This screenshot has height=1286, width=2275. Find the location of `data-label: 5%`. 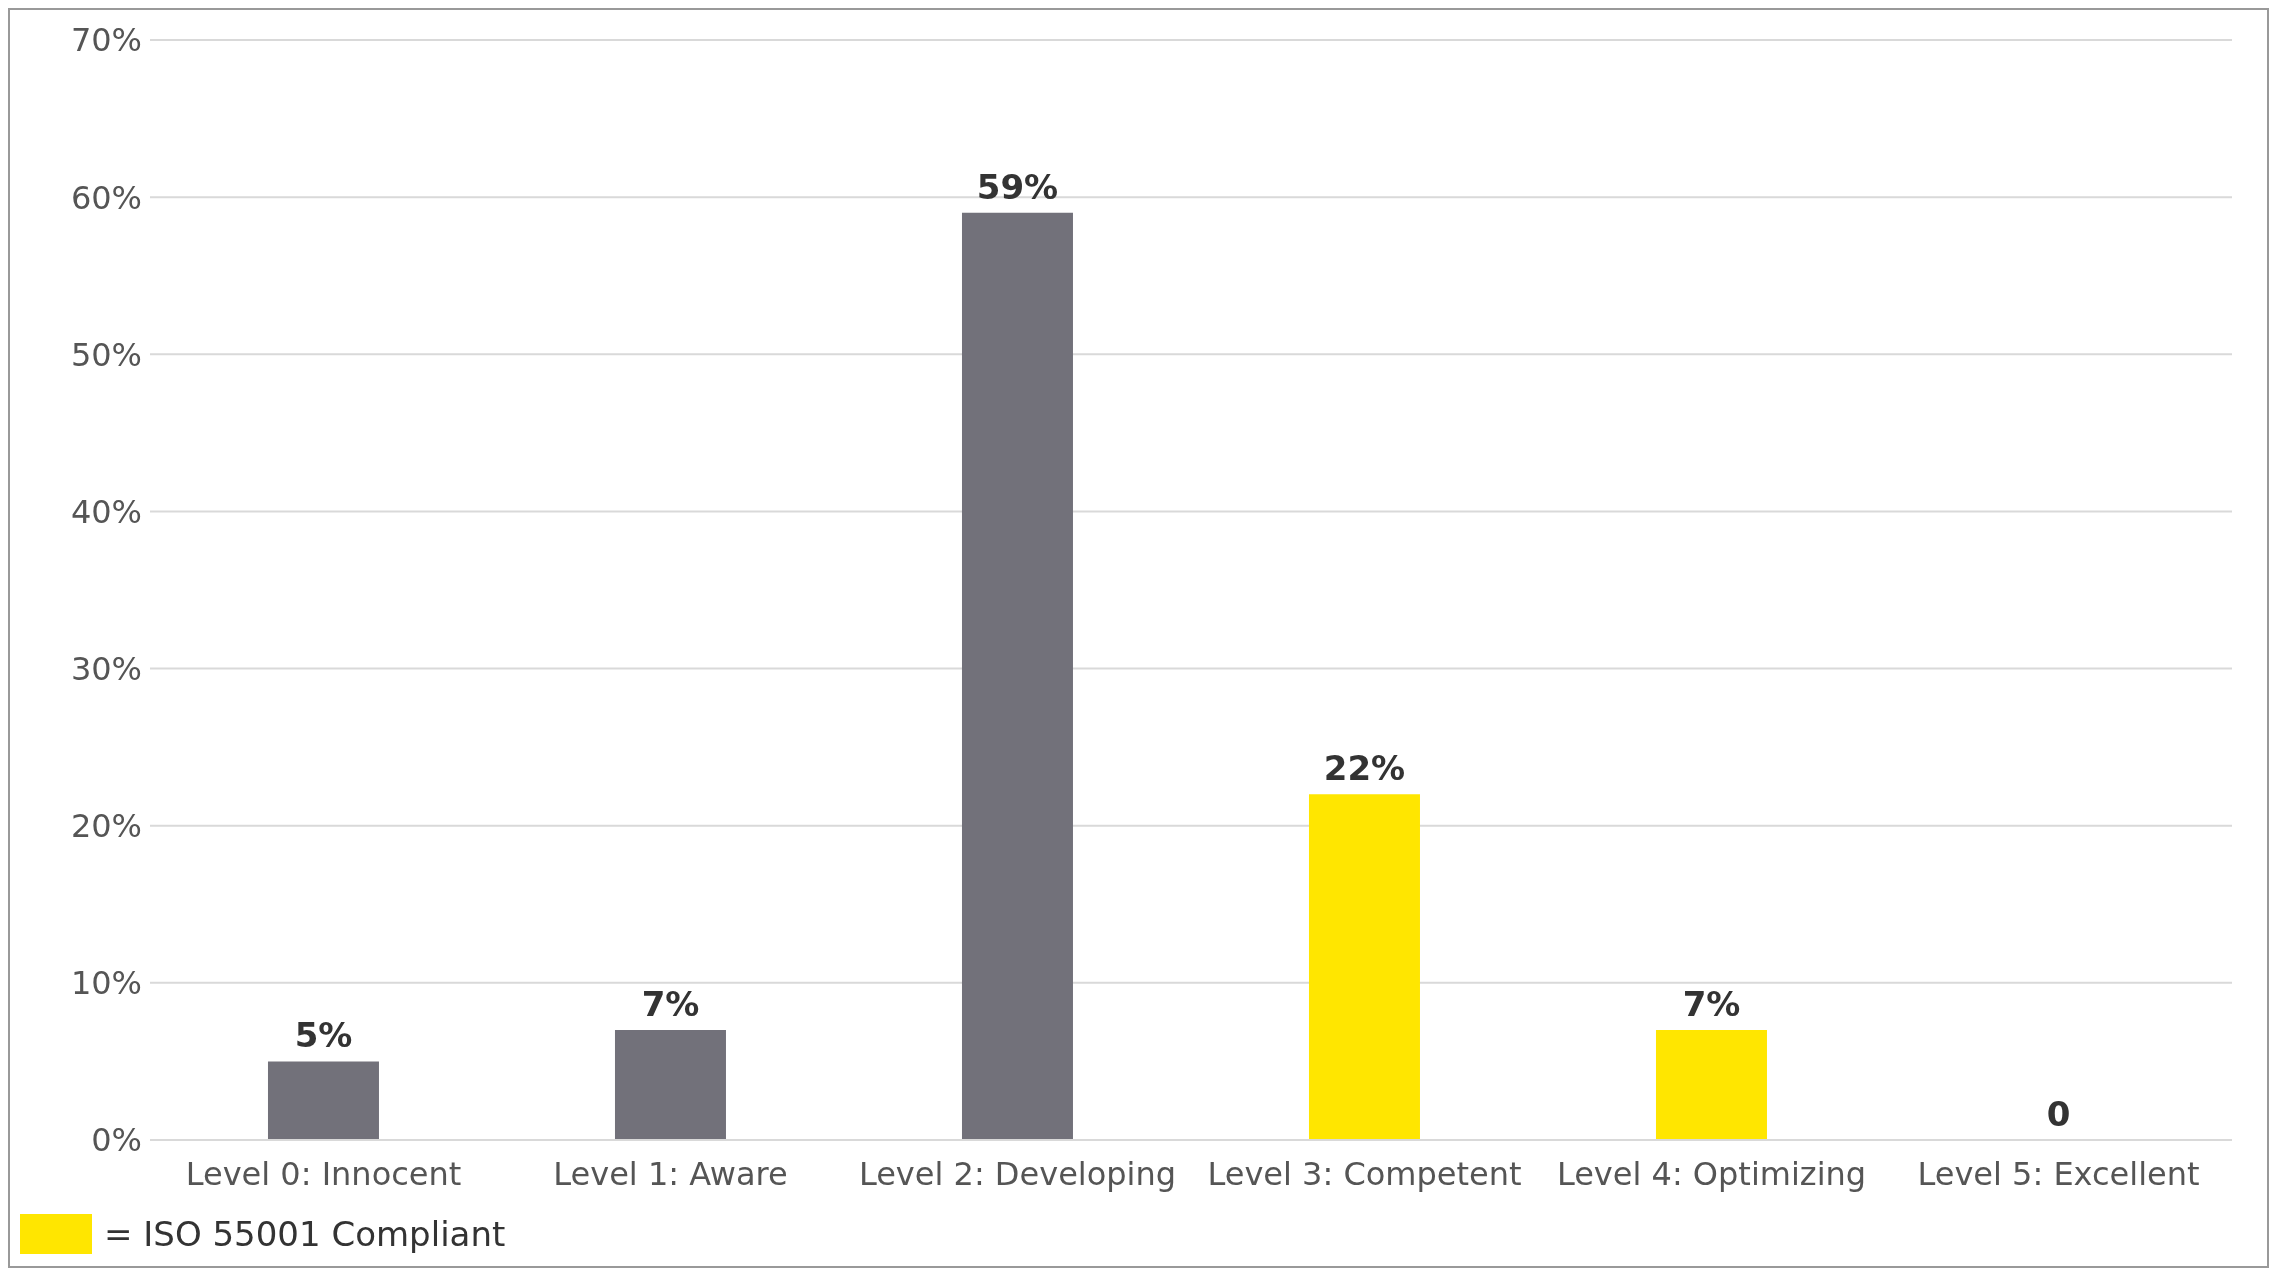

data-label: 5% is located at coordinates (323, 1035).